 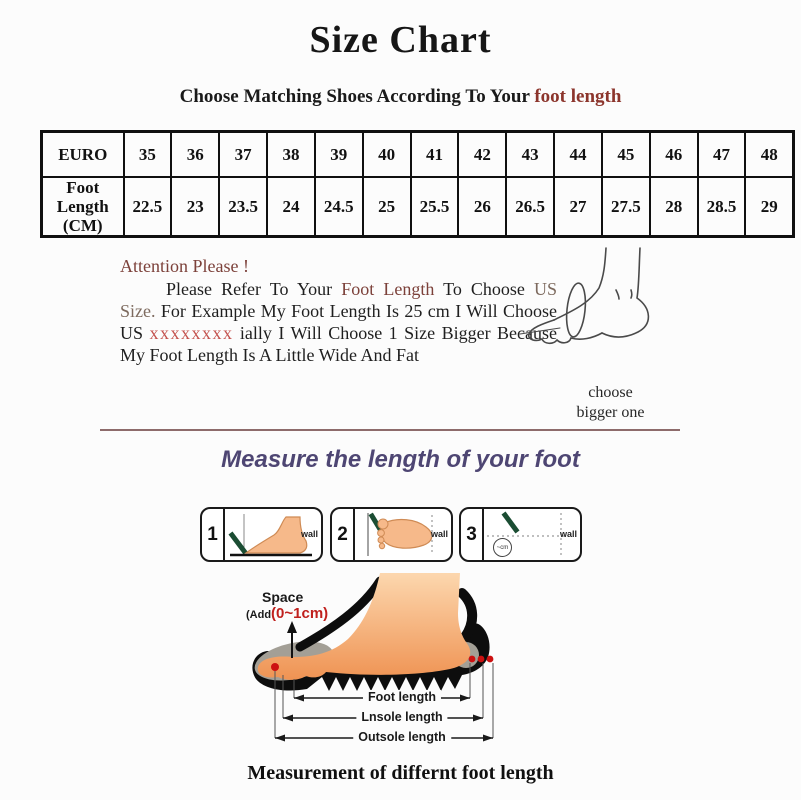 What do you see at coordinates (673, 154) in the screenshot?
I see `euro-cell: 46` at bounding box center [673, 154].